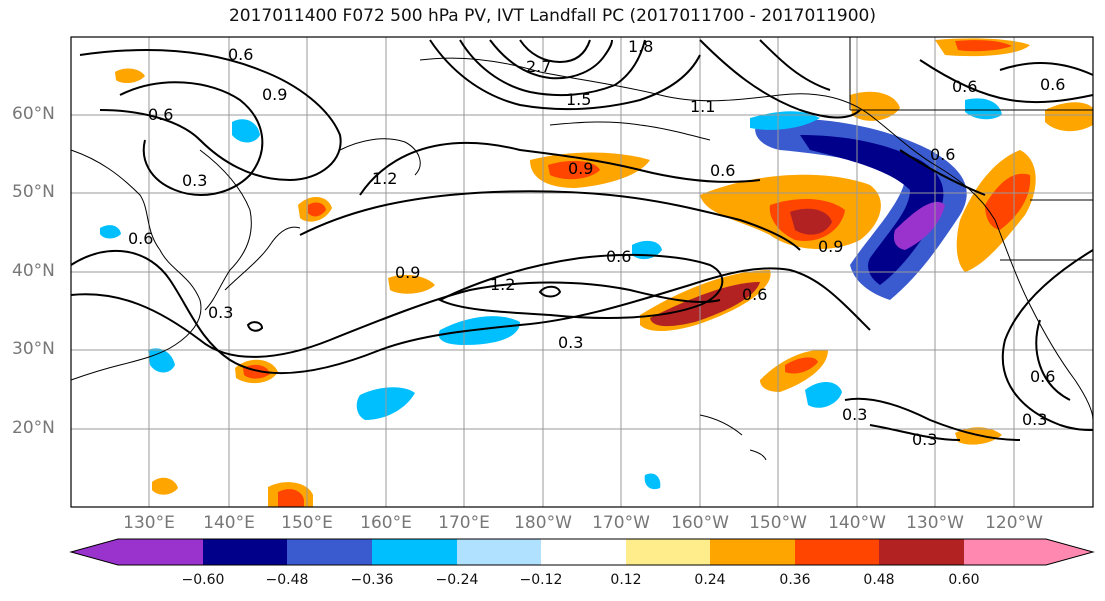 Image resolution: width=1105 pixels, height=601 pixels. Describe the element at coordinates (630, 131) in the screenshot. I see `coast-aleutians` at that location.